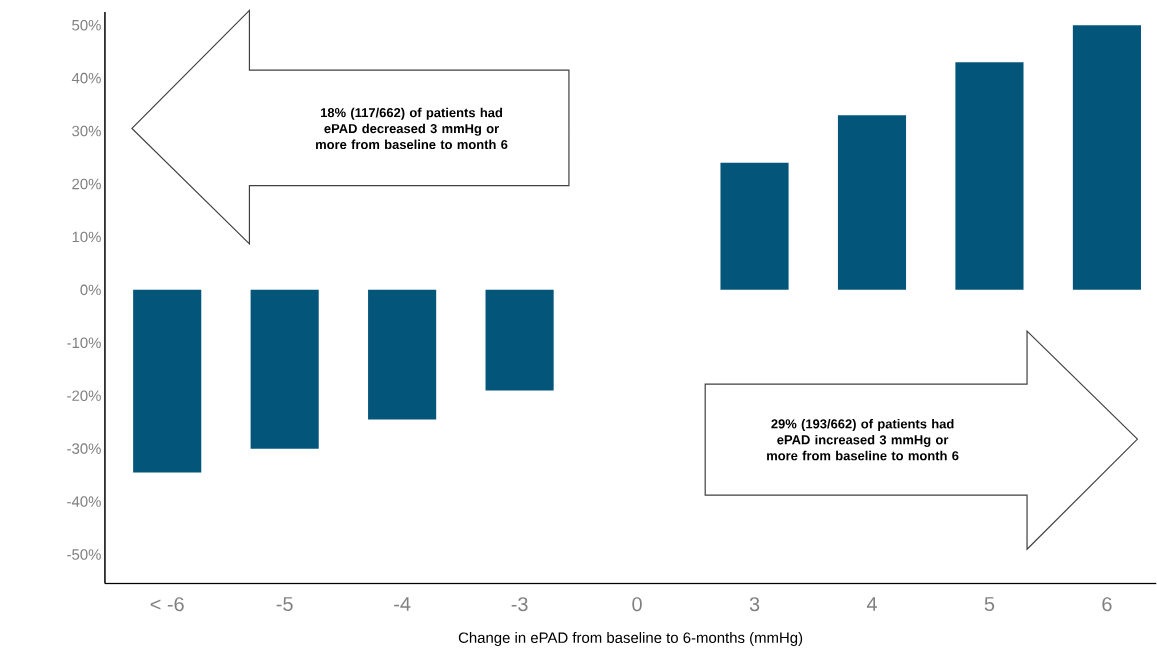  I want to click on x-tick-label: -5, so click(284, 604).